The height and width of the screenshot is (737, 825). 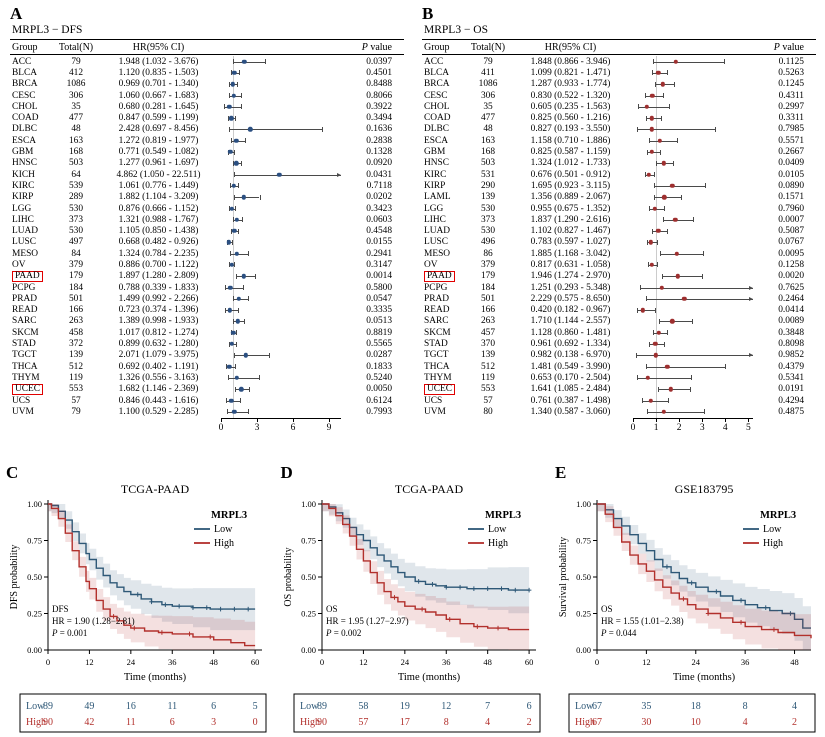 What do you see at coordinates (76, 84) in the screenshot?
I see `cell-total-n: 1086` at bounding box center [76, 84].